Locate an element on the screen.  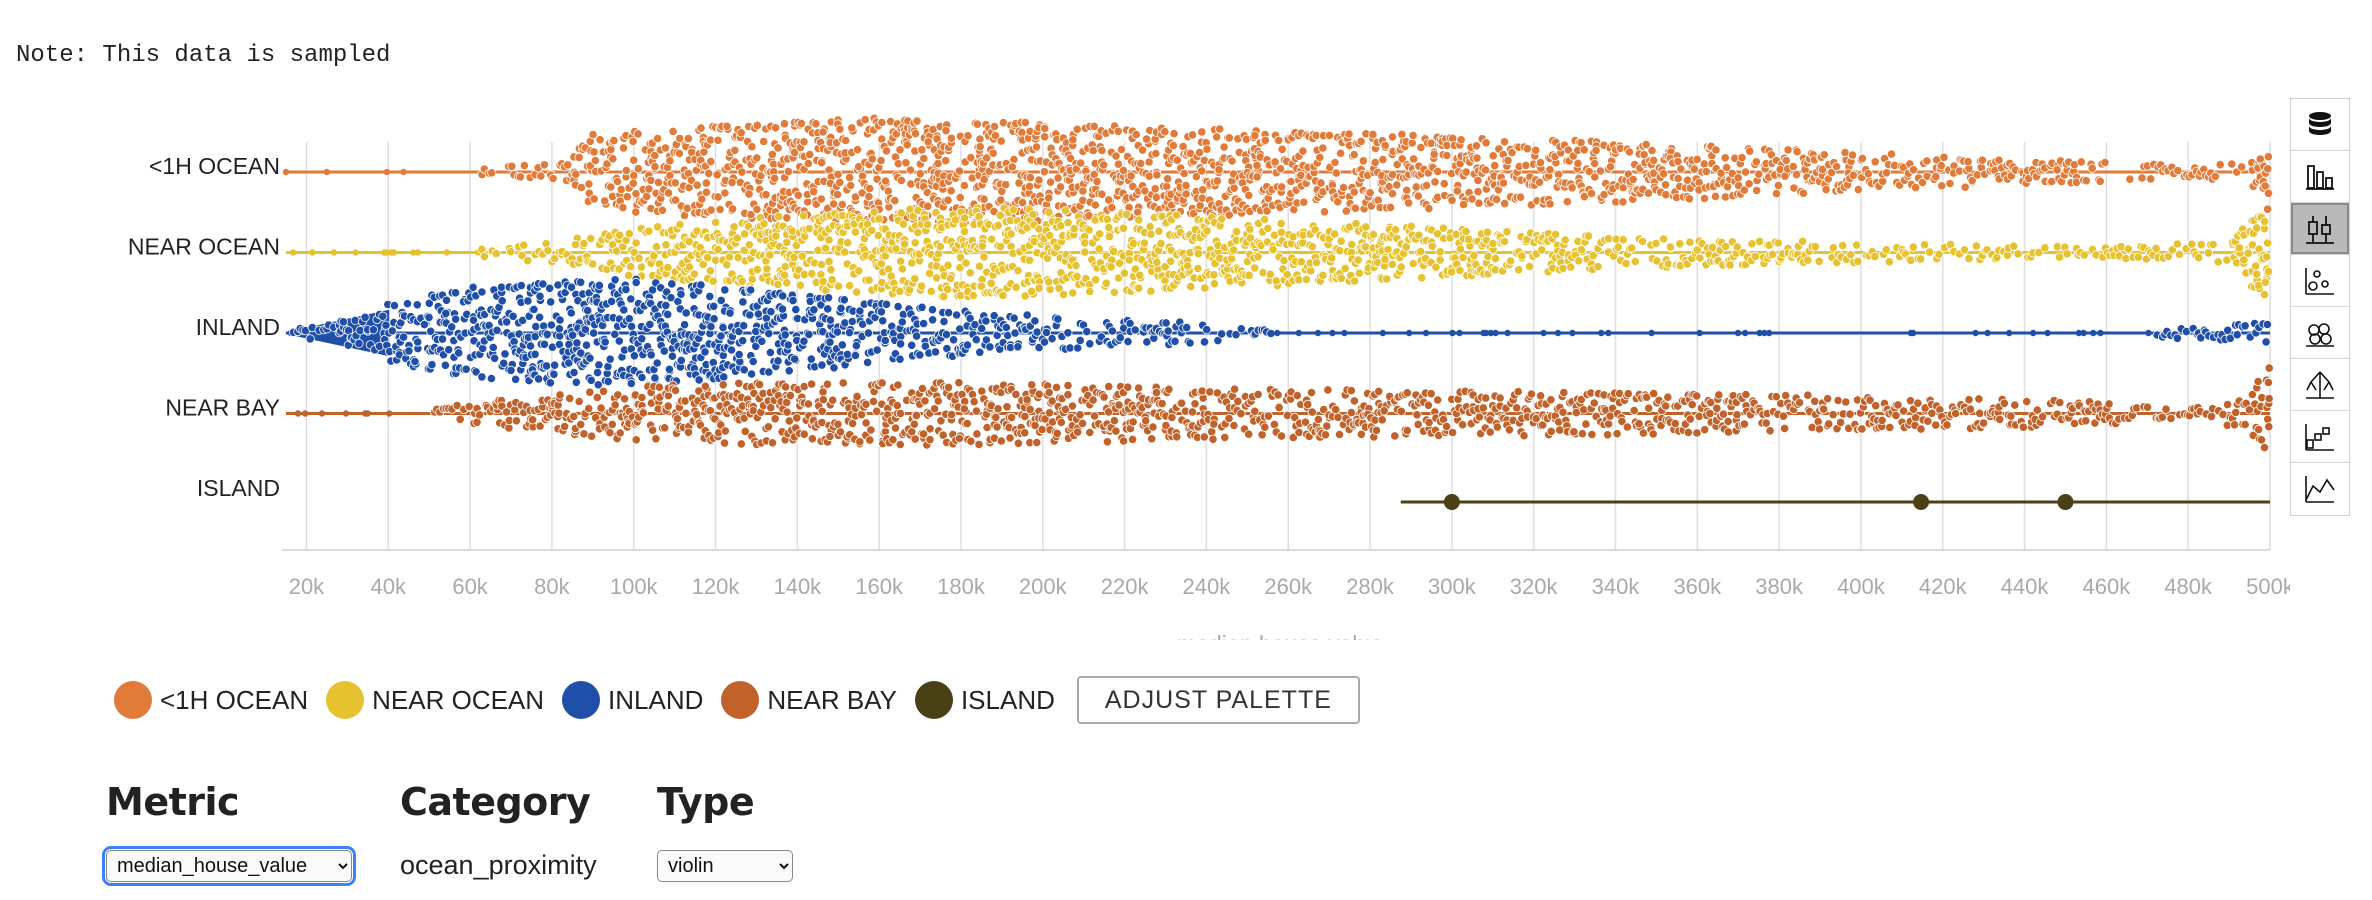
x-tick-label: 380k is located at coordinates (1779, 586).